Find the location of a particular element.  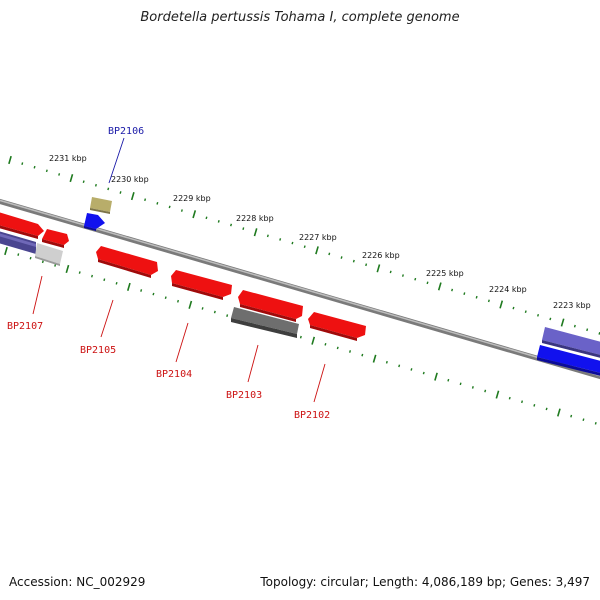

gene-left-purple is located at coordinates (18, 242).